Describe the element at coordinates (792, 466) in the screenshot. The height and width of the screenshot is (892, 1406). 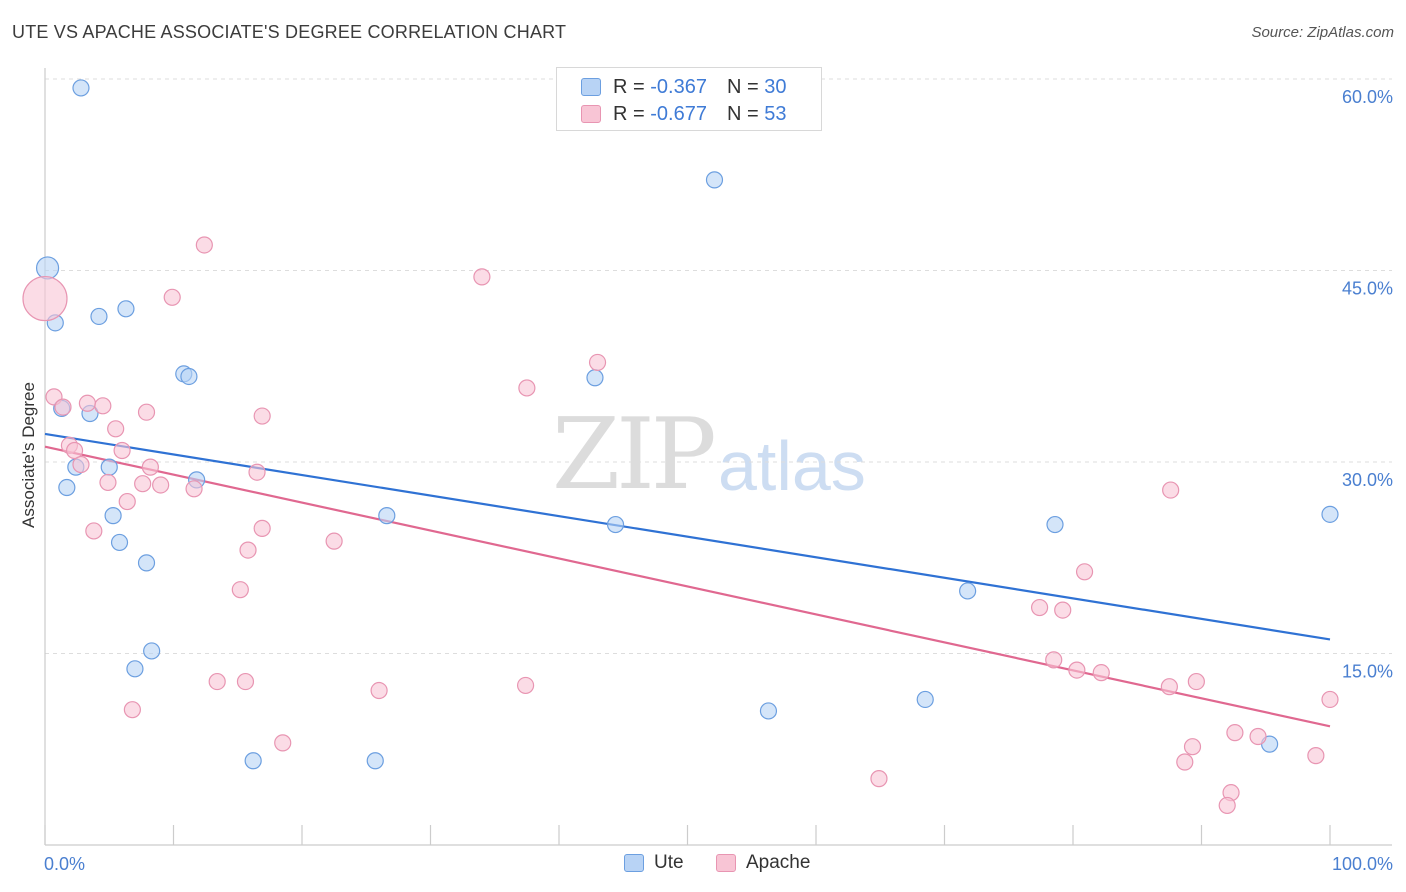
I see `watermark-atlas: atlas` at that location.